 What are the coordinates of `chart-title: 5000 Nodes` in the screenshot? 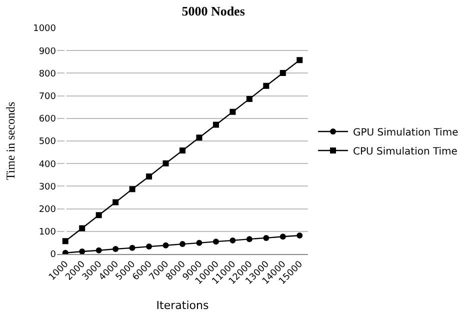 It's located at (213, 11).